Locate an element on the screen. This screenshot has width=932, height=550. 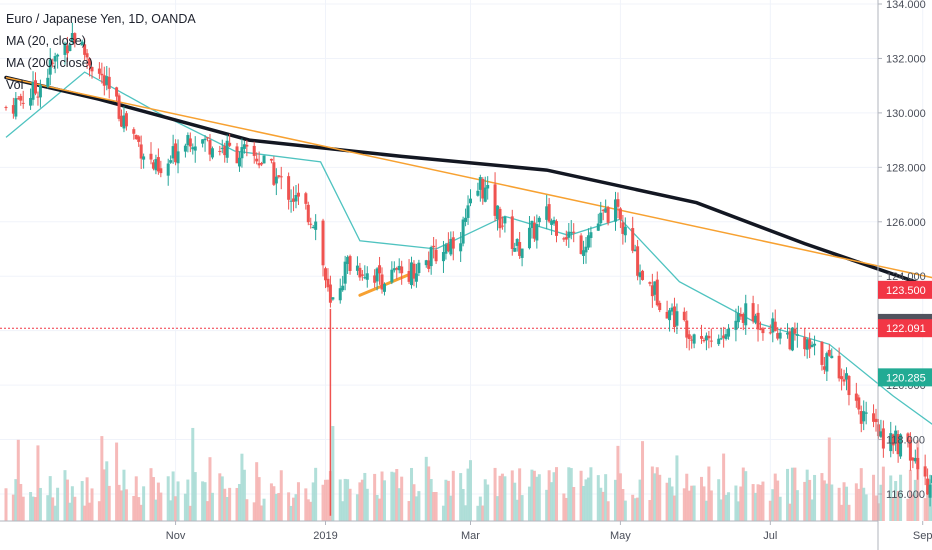
ma20-legend: MA (20, close) is located at coordinates (46, 41).